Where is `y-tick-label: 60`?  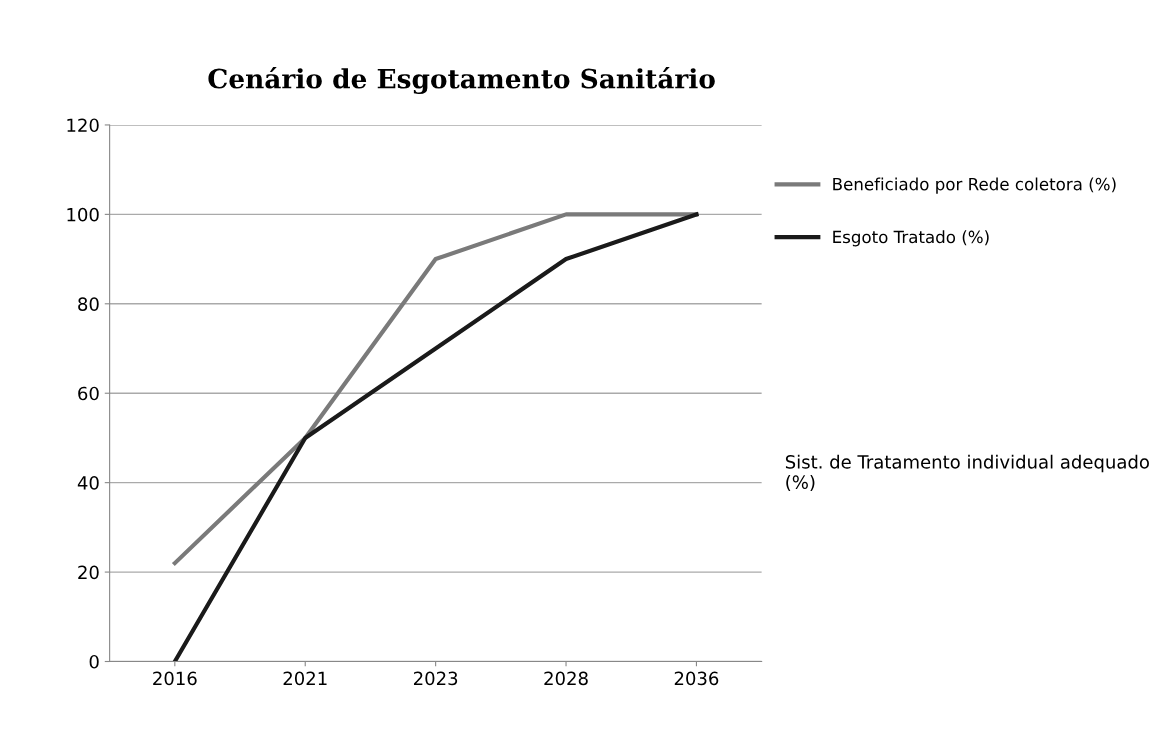 y-tick-label: 60 is located at coordinates (88, 393).